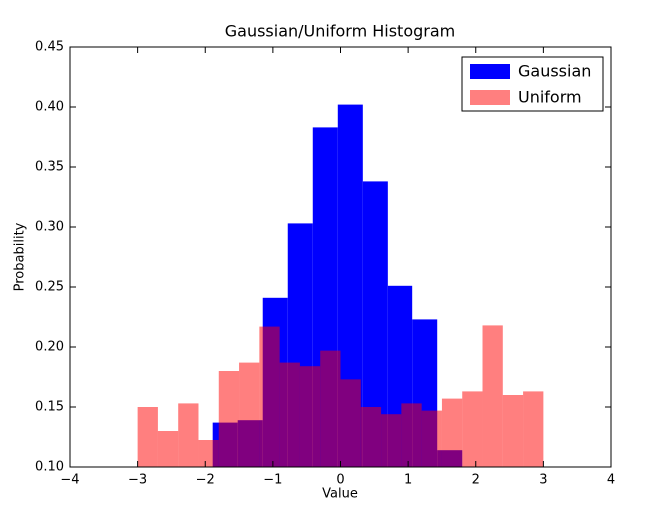 The width and height of the screenshot is (654, 520). I want to click on y-tick-label: 0.25, so click(49, 287).